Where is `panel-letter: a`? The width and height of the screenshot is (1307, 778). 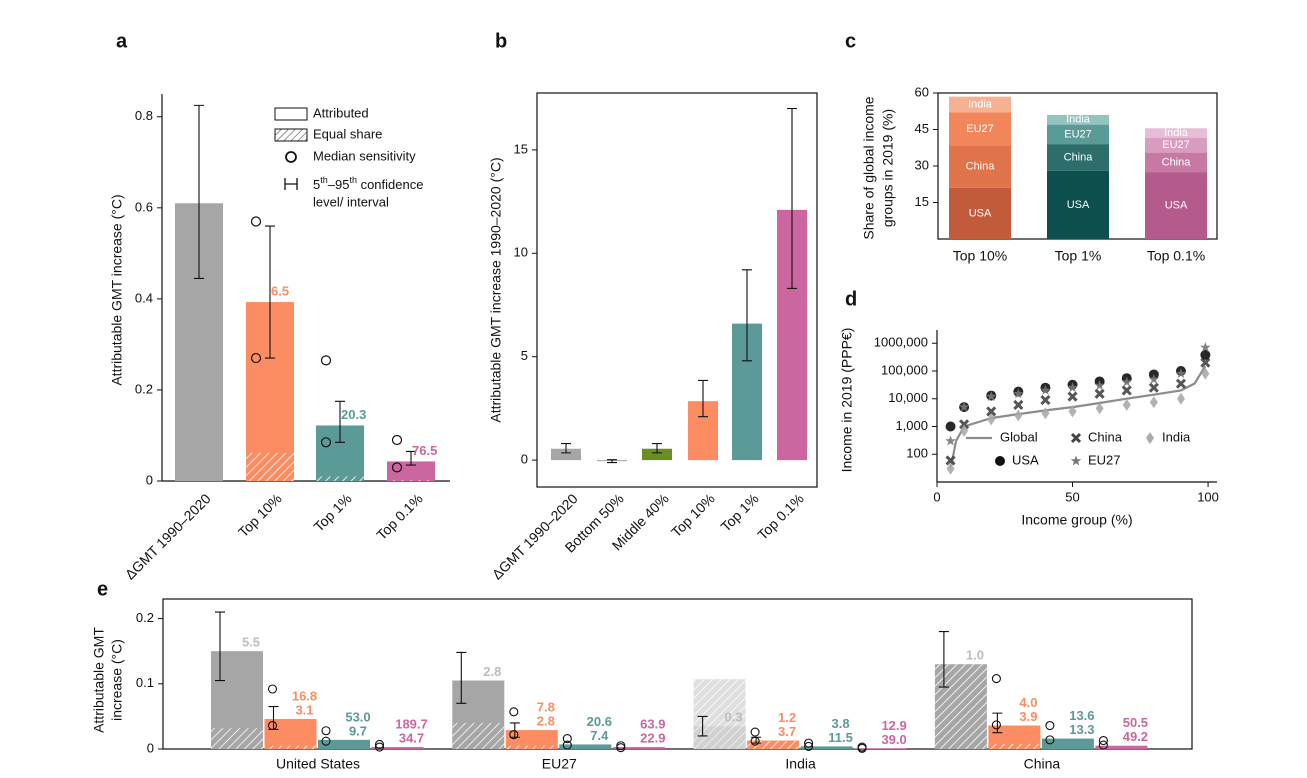
panel-letter: a is located at coordinates (122, 41).